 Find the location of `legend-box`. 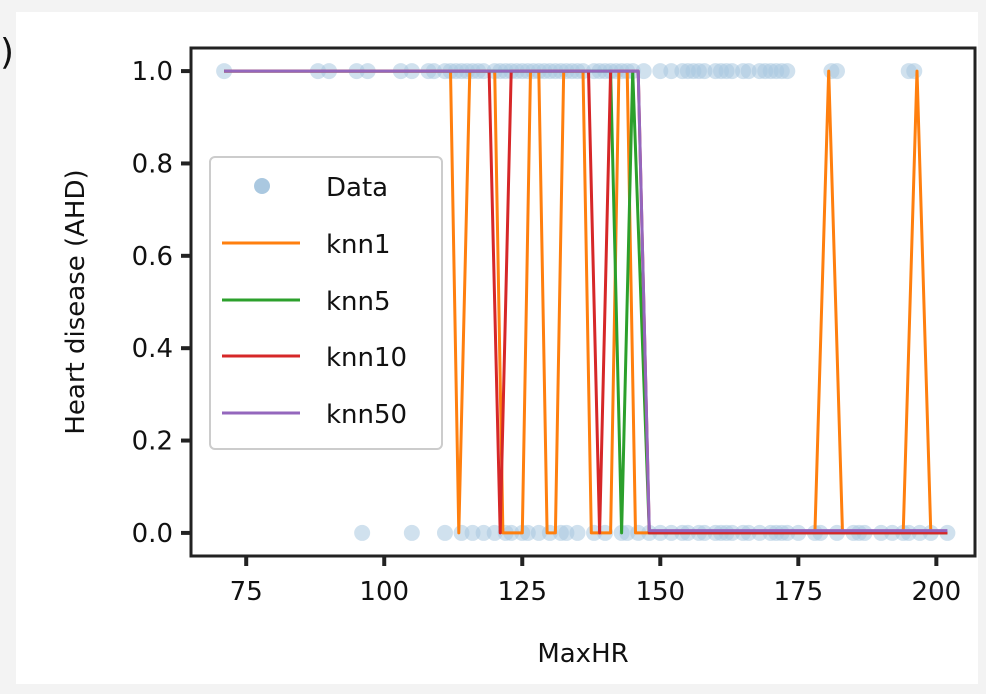

legend-box is located at coordinates (326, 303).